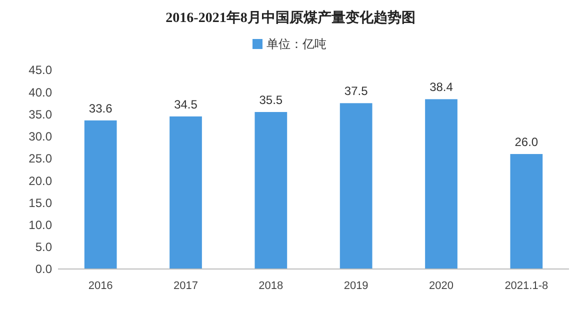  I want to click on y-tick-label: 45.0, so click(40, 70).